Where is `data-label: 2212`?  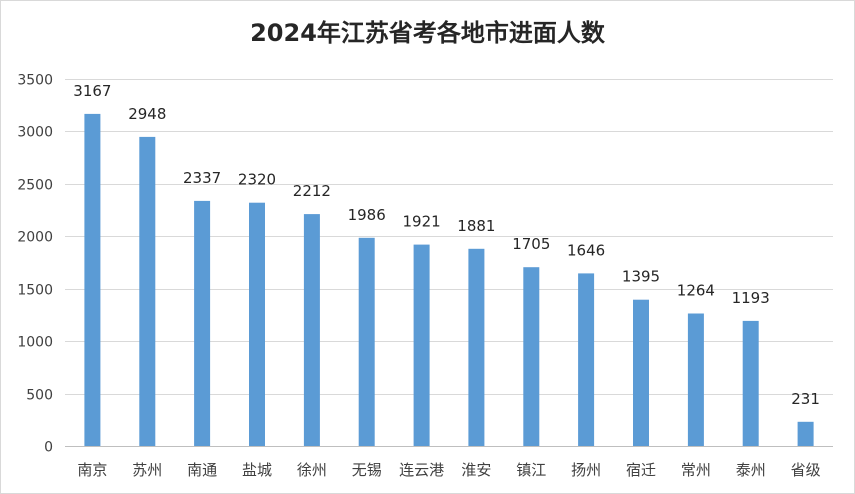 data-label: 2212 is located at coordinates (312, 191).